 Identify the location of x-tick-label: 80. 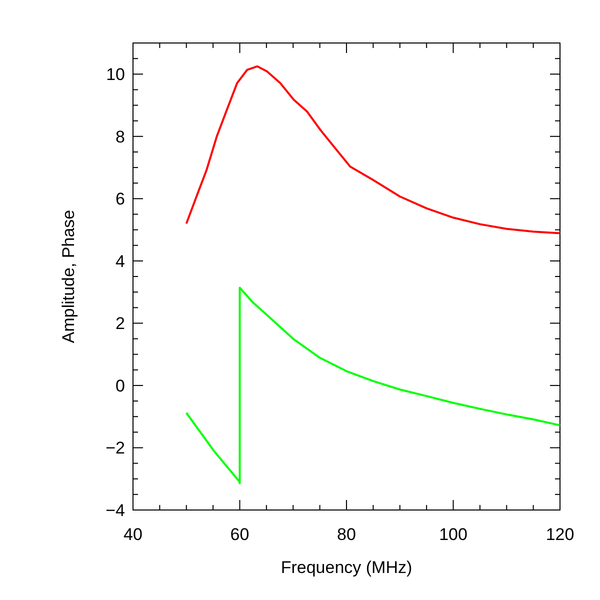
(346, 534).